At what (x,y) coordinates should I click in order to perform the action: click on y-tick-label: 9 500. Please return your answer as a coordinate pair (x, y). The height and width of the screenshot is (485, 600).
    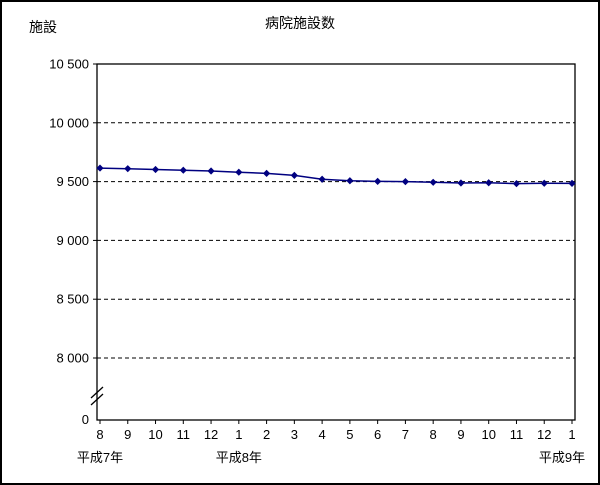
    Looking at the image, I should click on (72, 181).